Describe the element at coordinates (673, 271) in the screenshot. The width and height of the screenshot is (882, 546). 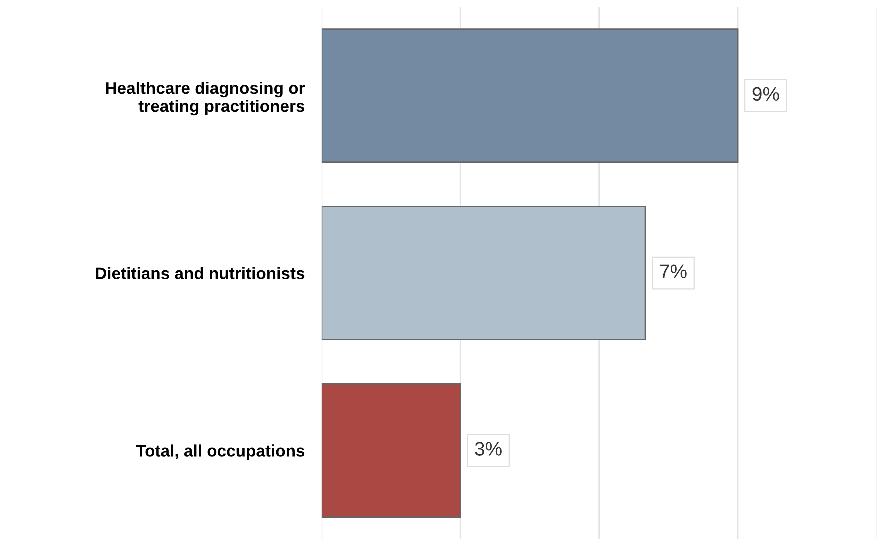
I see `data-label: 7%` at that location.